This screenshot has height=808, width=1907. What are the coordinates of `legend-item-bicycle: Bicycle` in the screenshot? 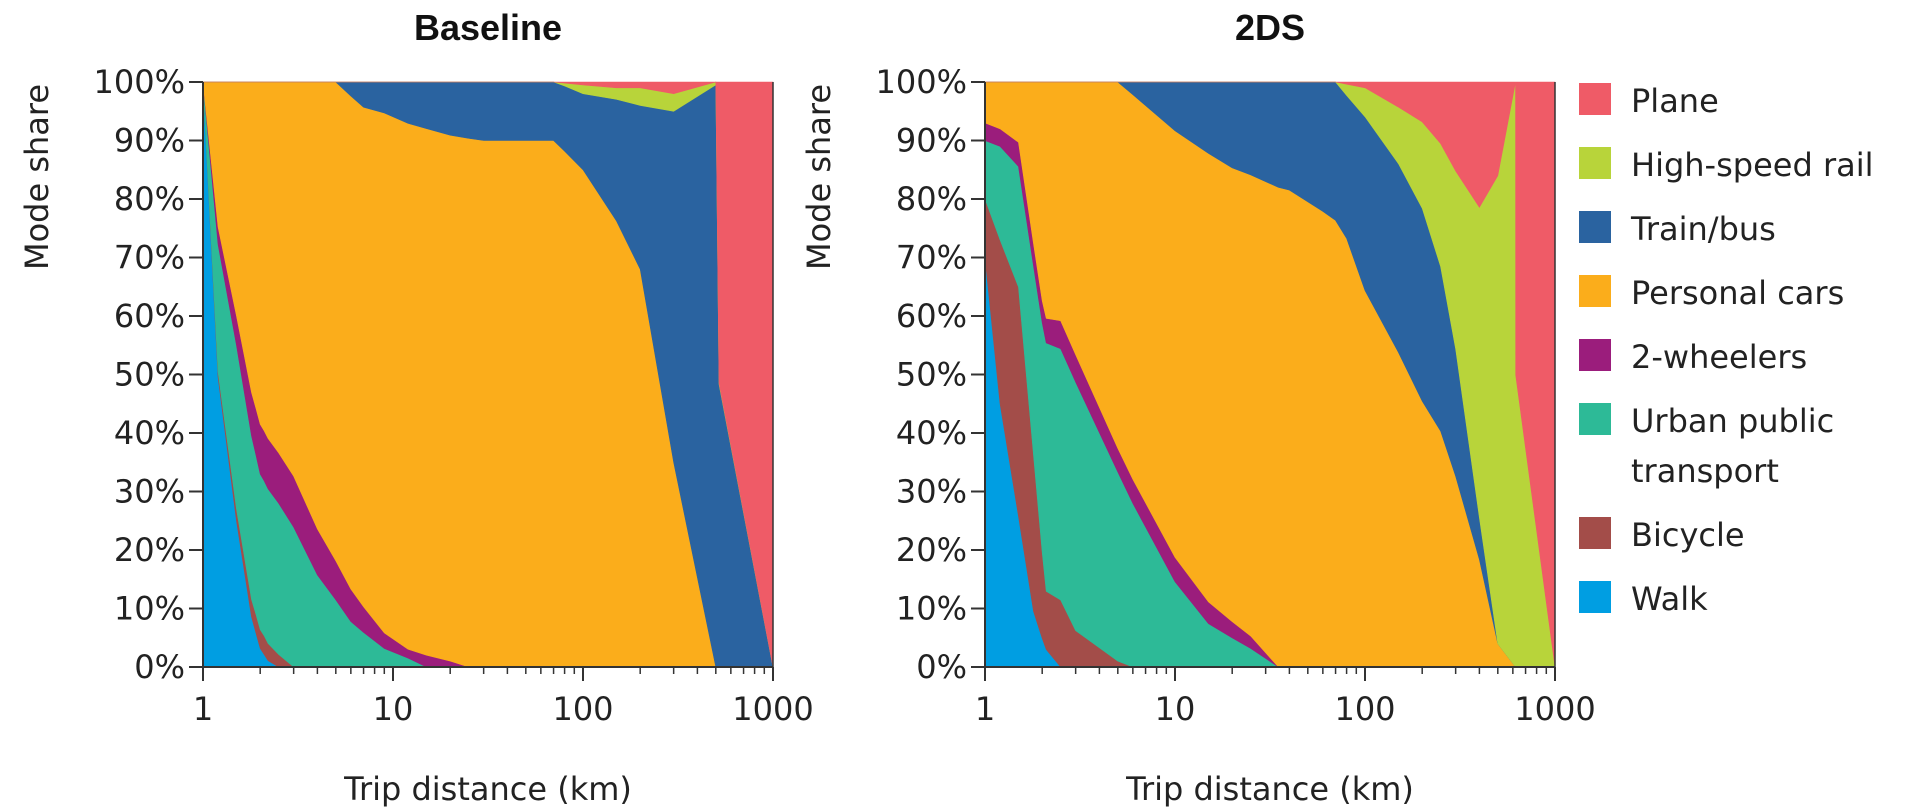 It's located at (1662, 535).